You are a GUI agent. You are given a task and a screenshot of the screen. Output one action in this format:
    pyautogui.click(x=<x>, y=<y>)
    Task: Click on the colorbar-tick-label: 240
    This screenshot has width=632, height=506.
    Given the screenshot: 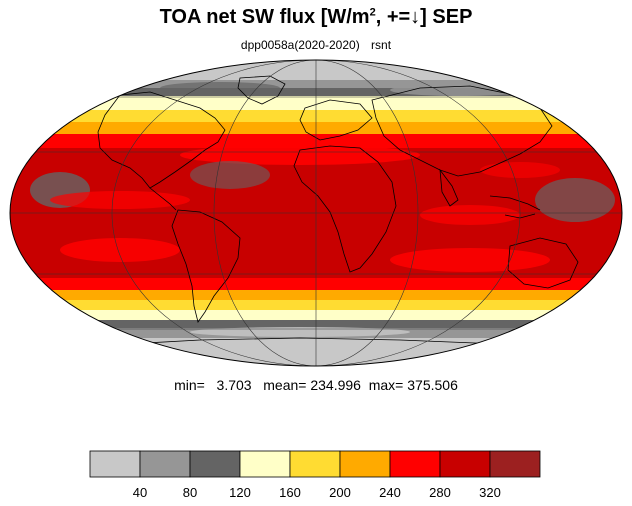 What is the action you would take?
    pyautogui.click(x=390, y=492)
    